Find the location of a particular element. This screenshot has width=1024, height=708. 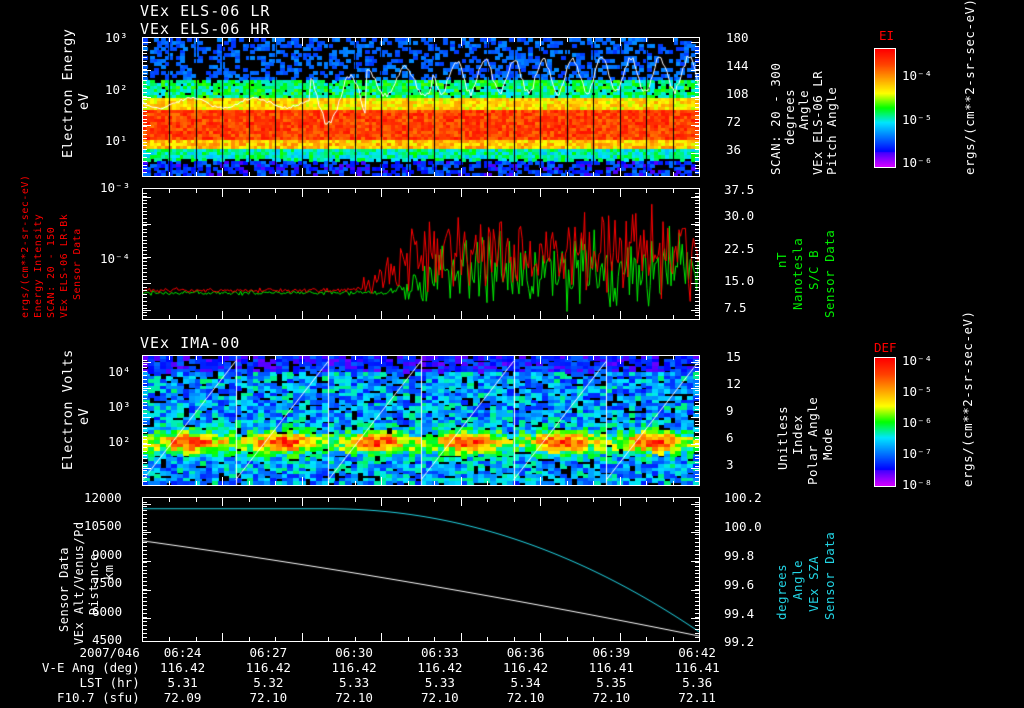

panel3-plot-area is located at coordinates (421, 420).